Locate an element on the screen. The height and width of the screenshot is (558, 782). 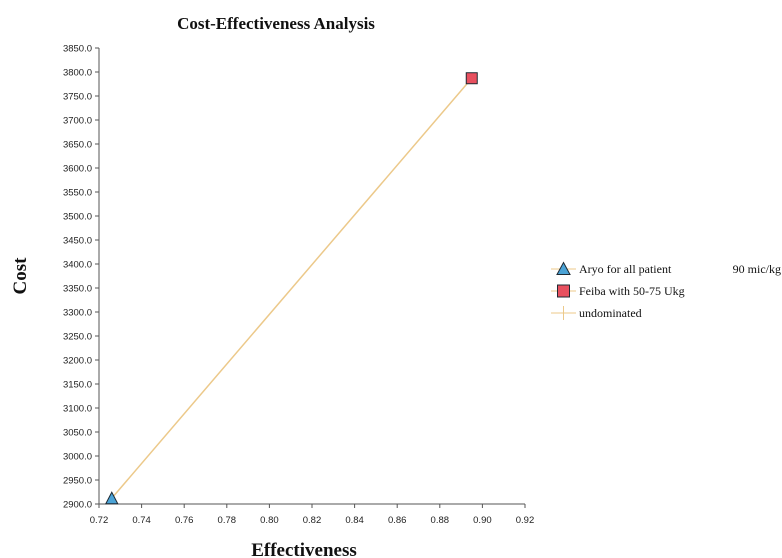
x-tick-label: 0.84 is located at coordinates (354, 520).